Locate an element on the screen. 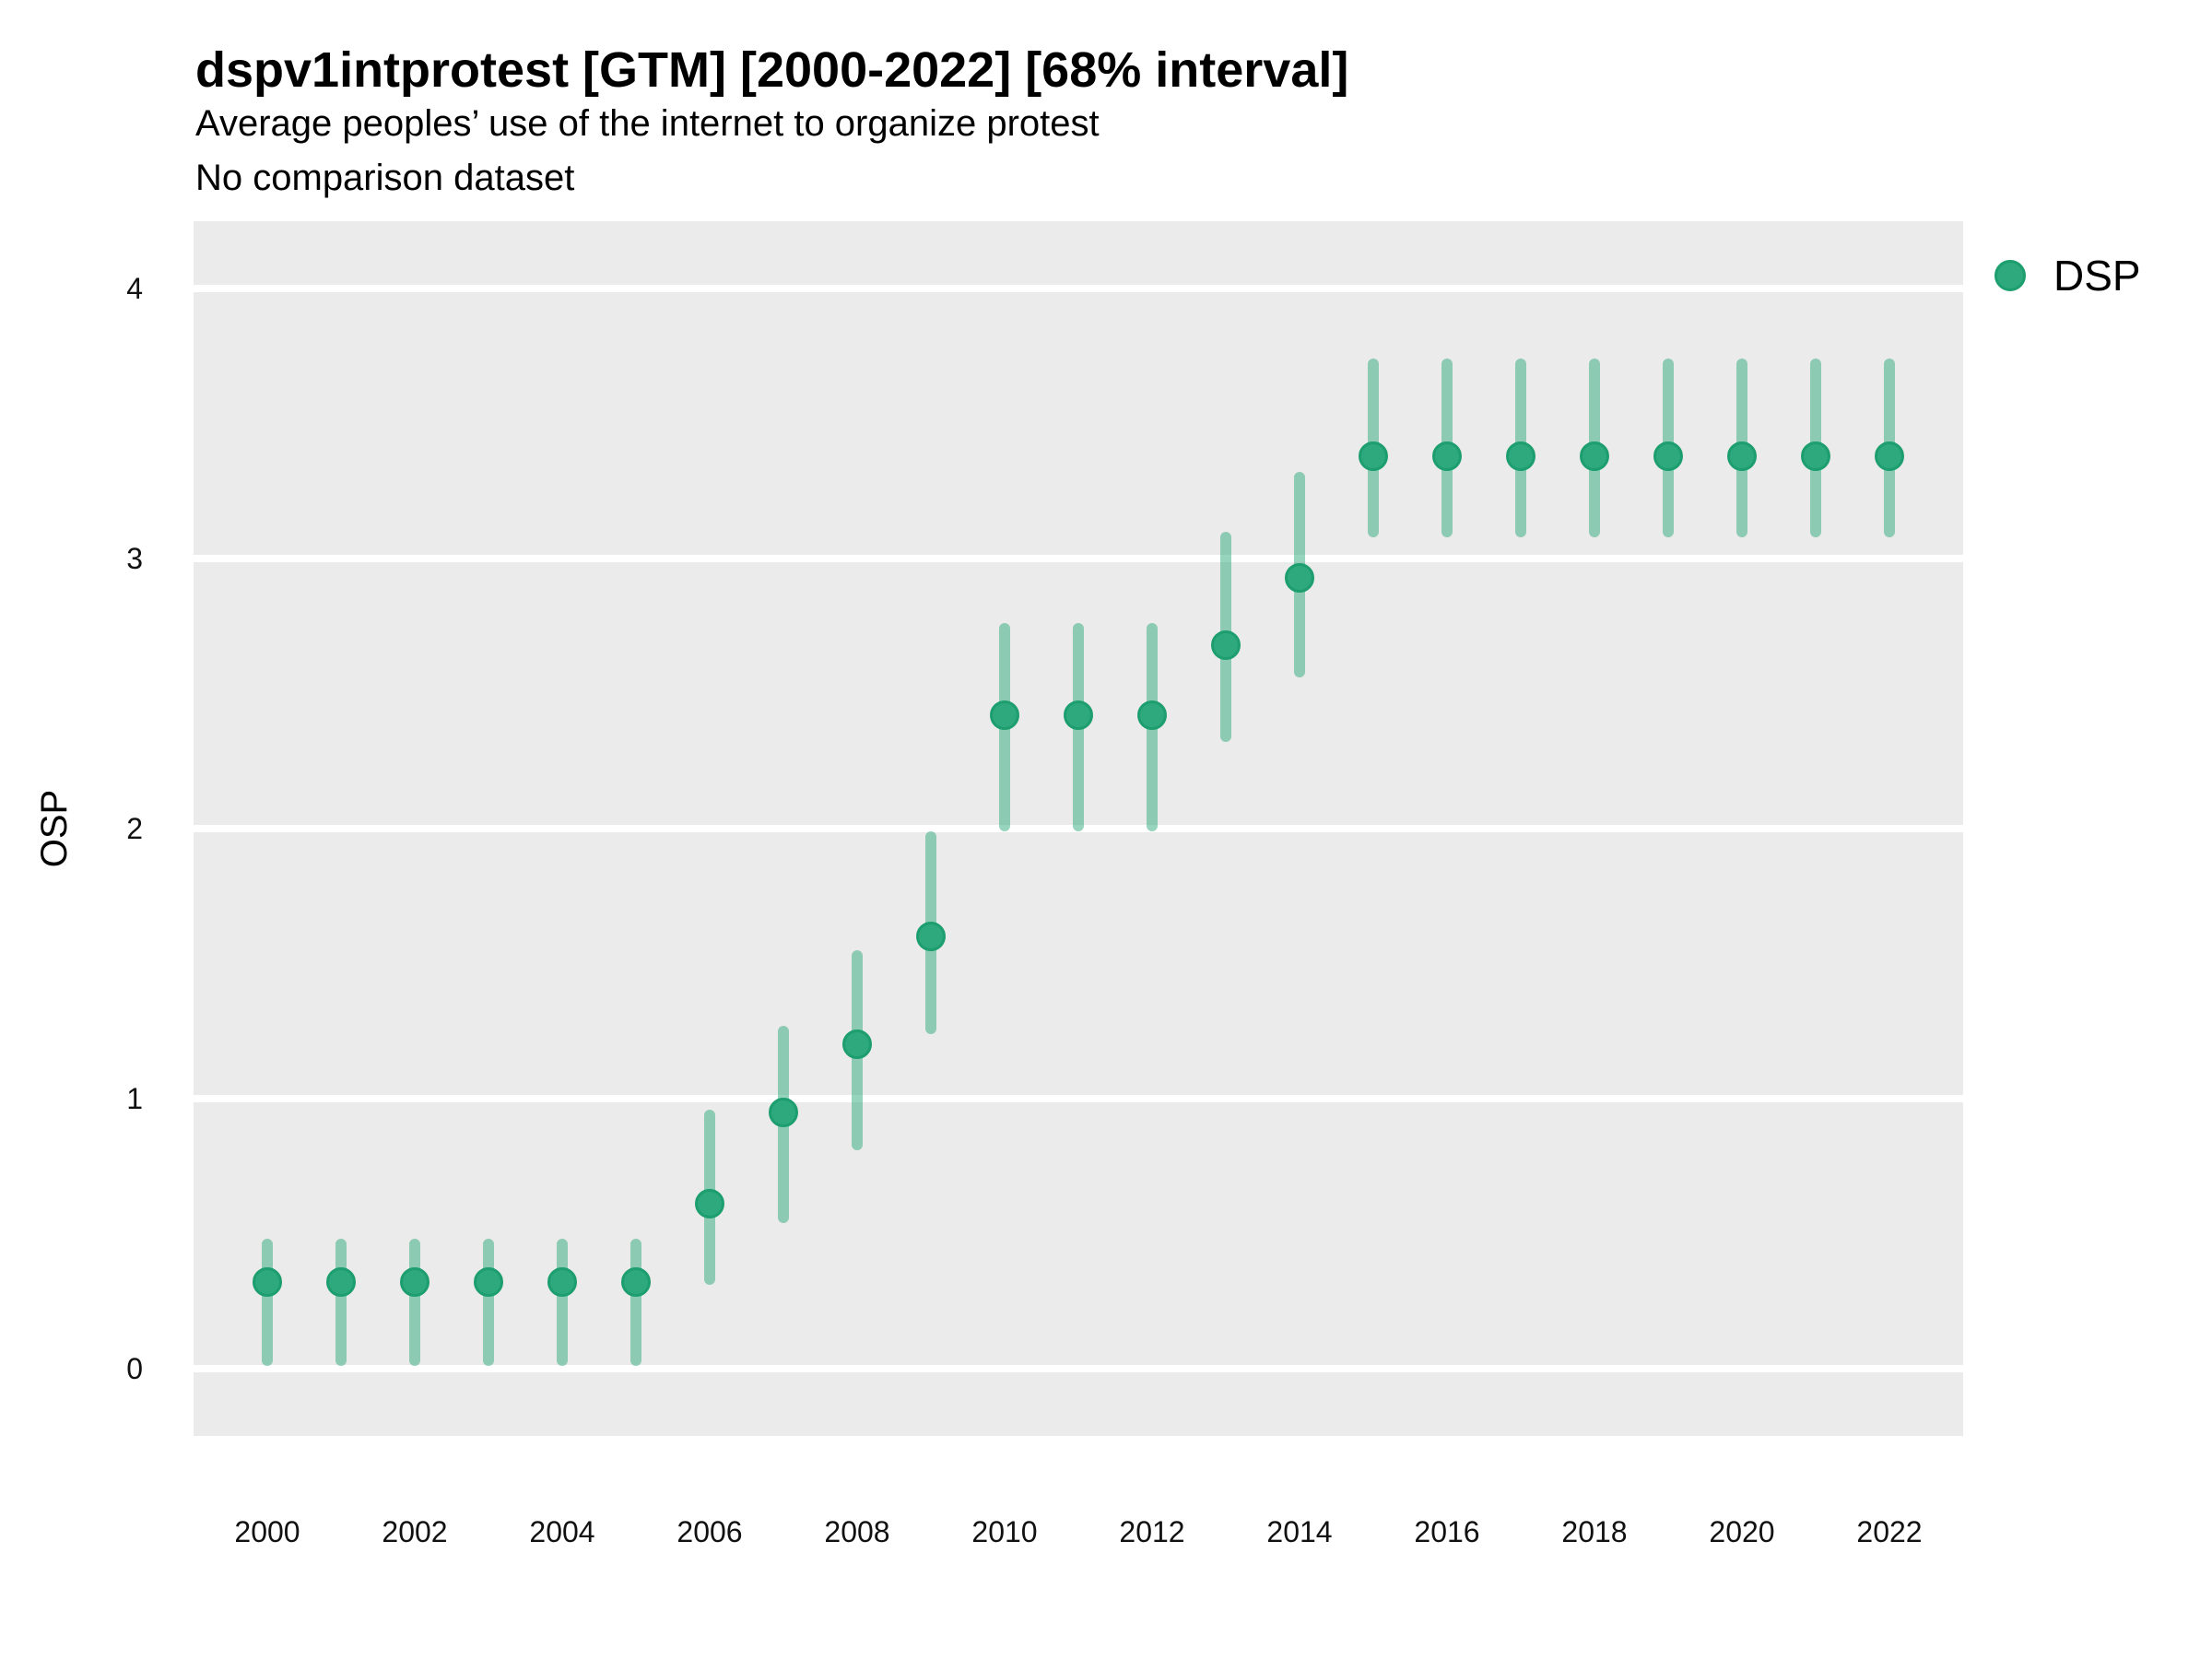  x-tick-label: 2008 is located at coordinates (857, 1531).